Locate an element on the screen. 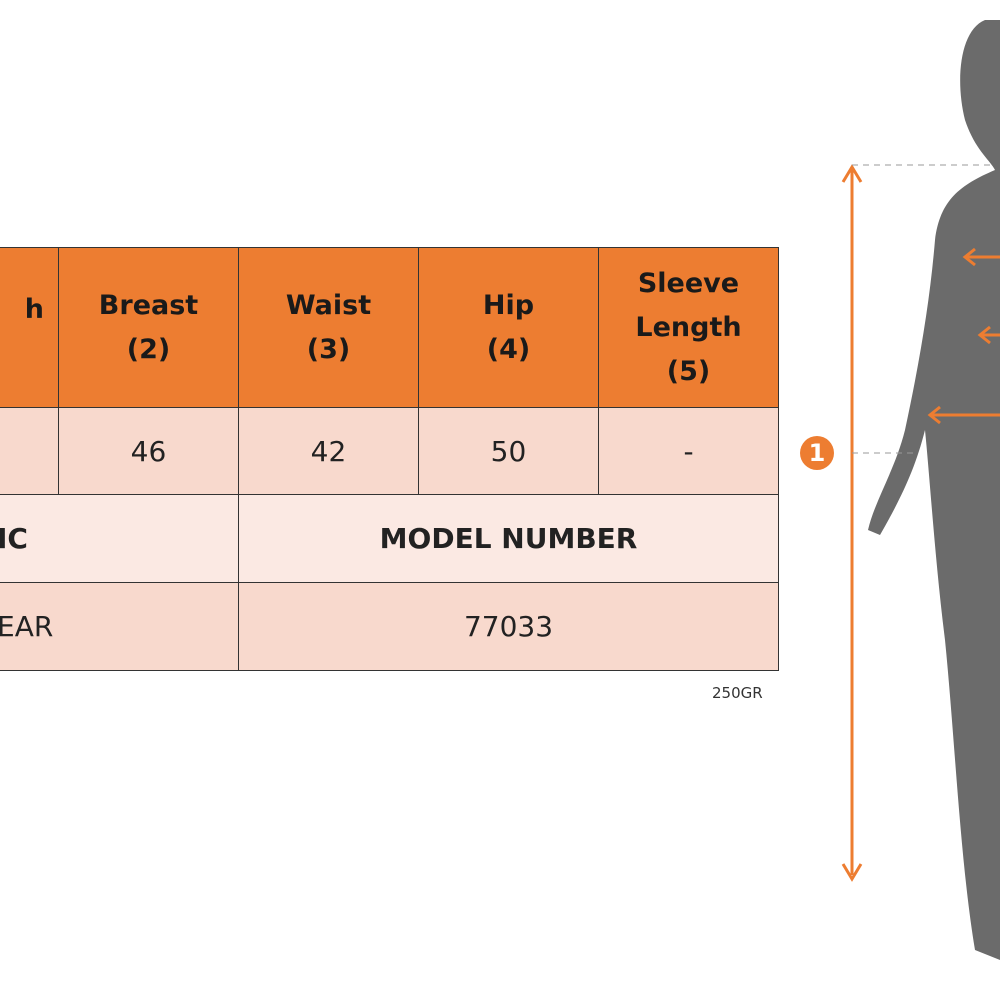  cell-value: 46 is located at coordinates (148, 451).